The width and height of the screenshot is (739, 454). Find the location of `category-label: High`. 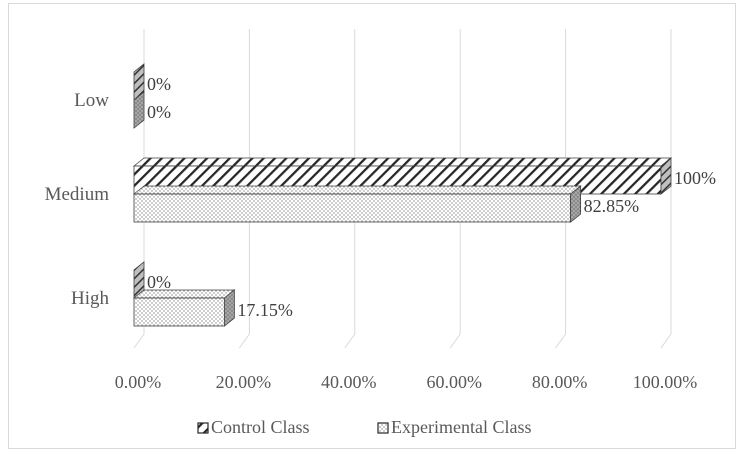

category-label: High is located at coordinates (90, 298).